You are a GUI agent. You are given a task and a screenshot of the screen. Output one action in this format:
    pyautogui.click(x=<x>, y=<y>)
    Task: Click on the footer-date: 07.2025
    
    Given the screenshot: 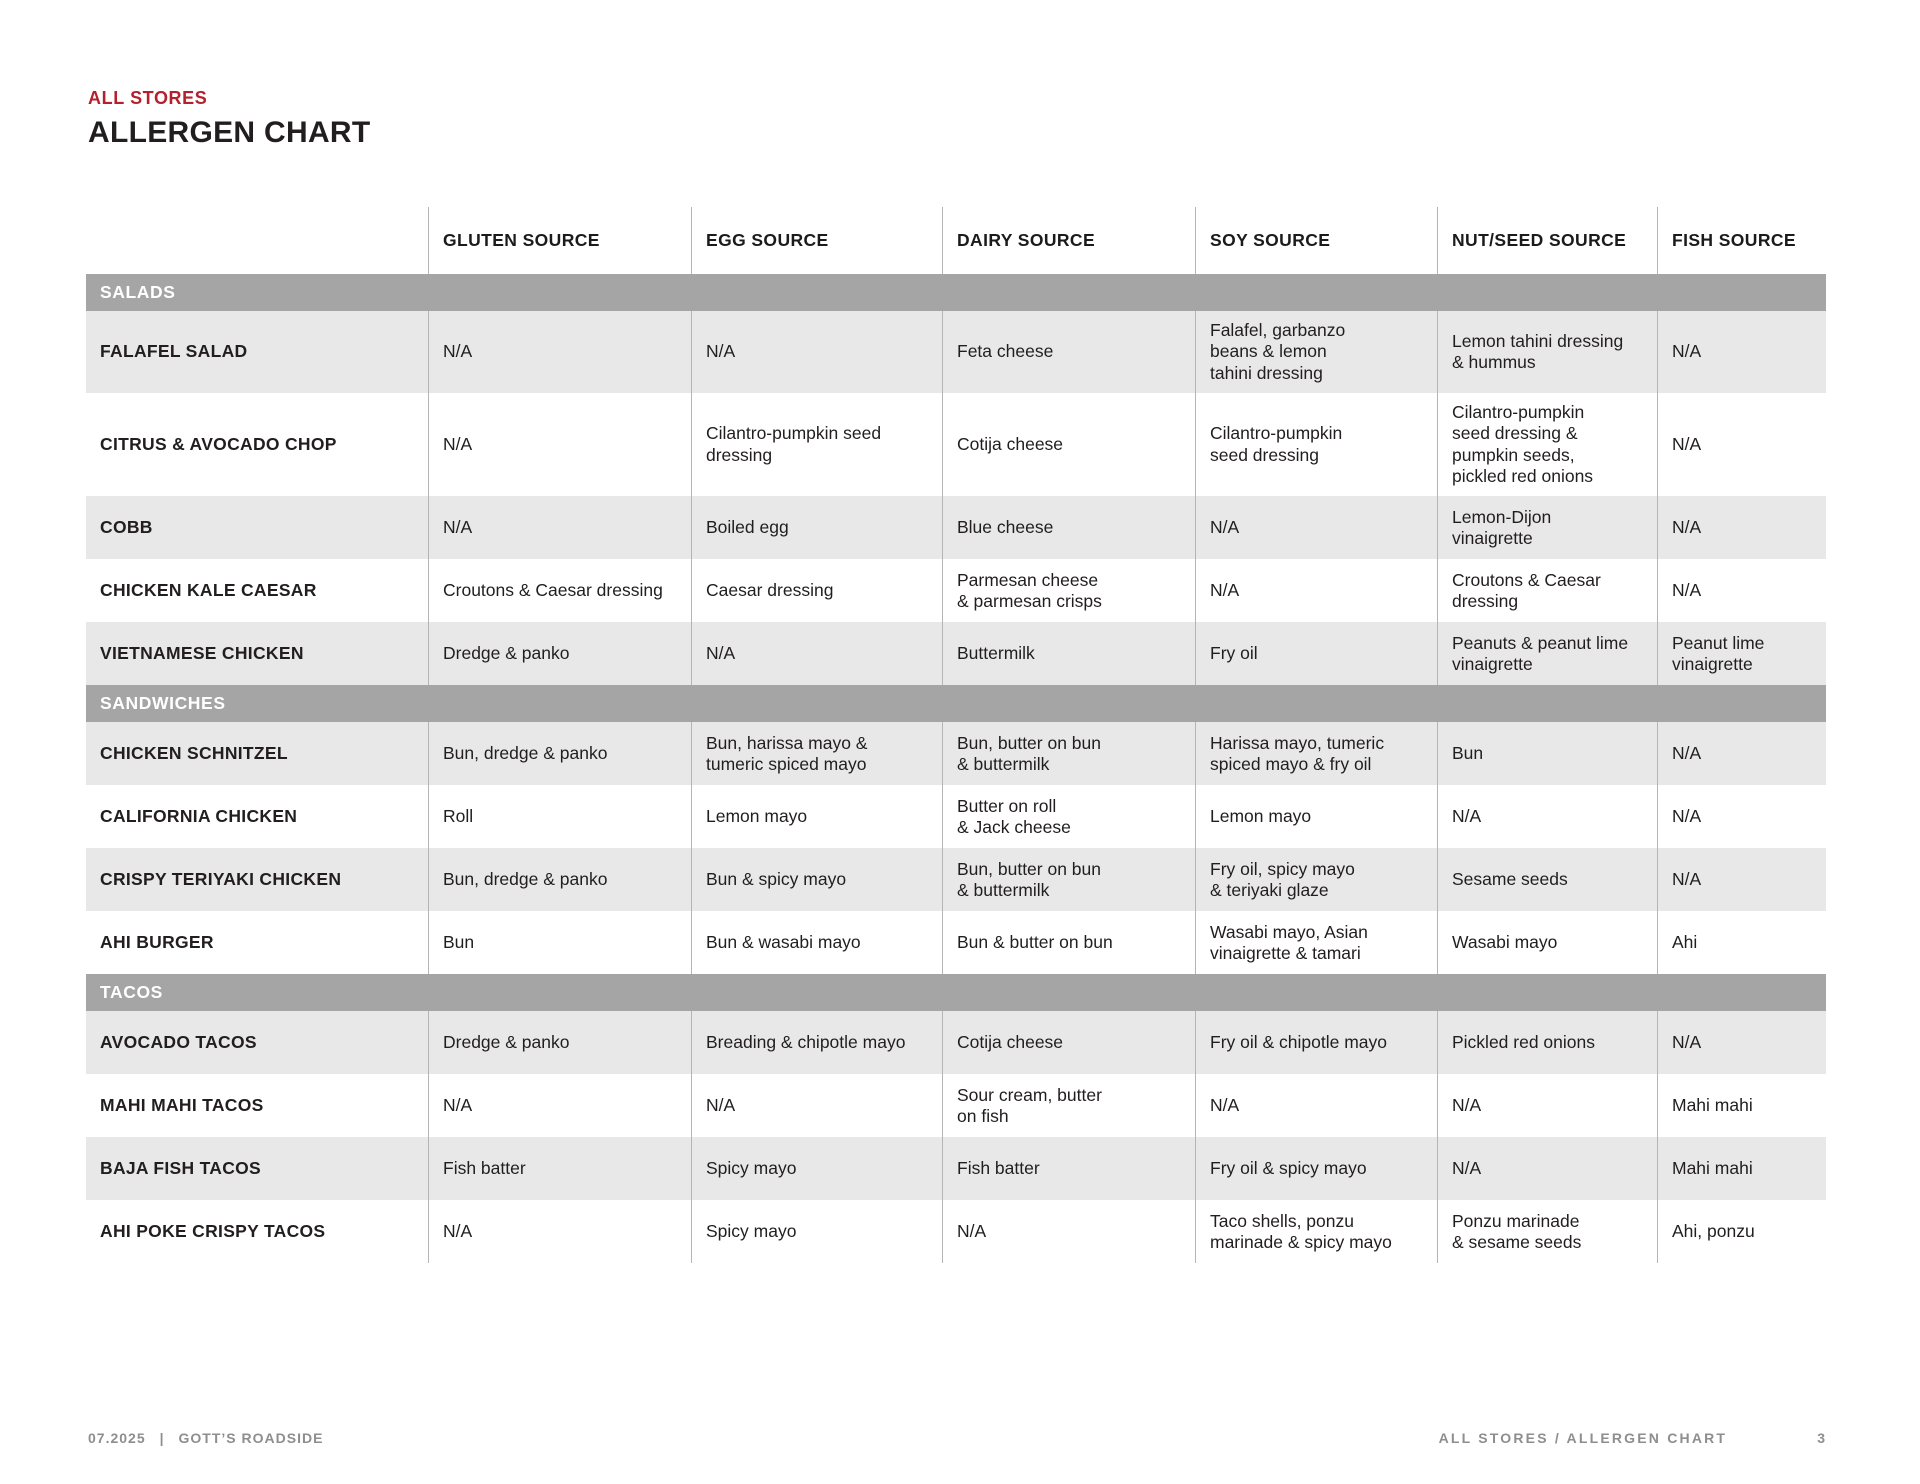 What is the action you would take?
    pyautogui.click(x=117, y=1438)
    